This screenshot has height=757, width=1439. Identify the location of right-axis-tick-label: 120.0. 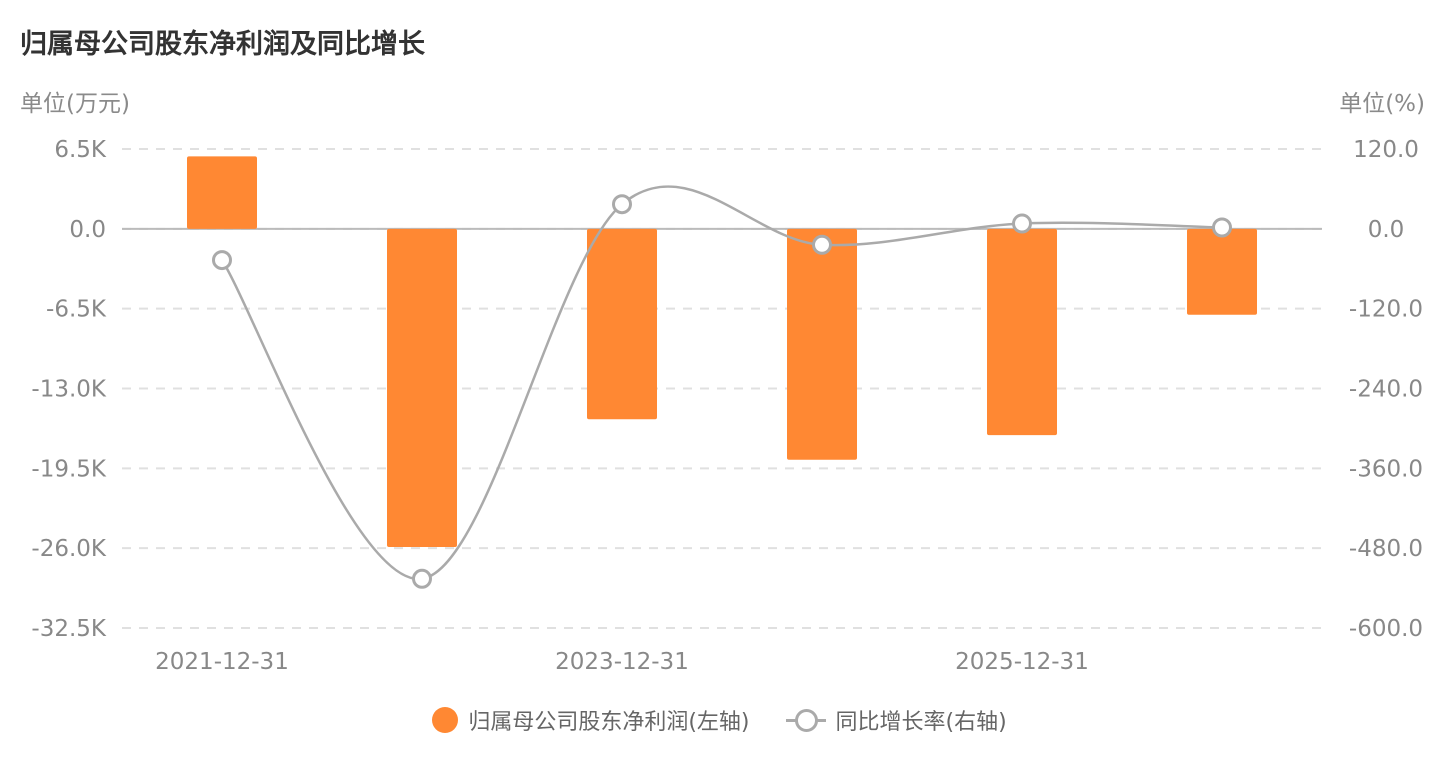
(1386, 150).